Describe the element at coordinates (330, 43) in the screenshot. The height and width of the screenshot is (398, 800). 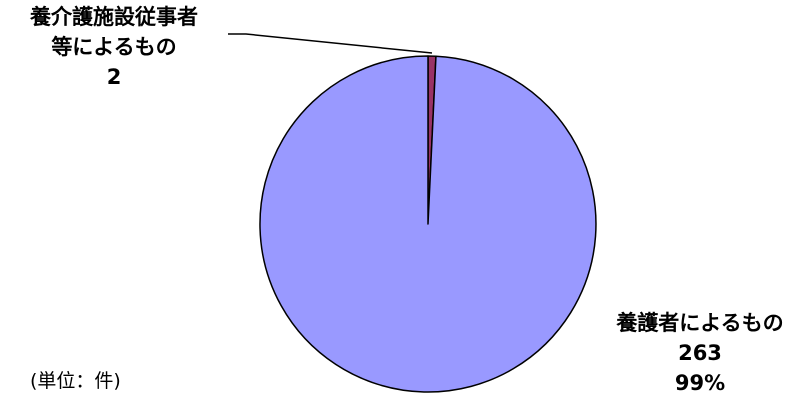
I see `leader-line-facility-staff` at that location.